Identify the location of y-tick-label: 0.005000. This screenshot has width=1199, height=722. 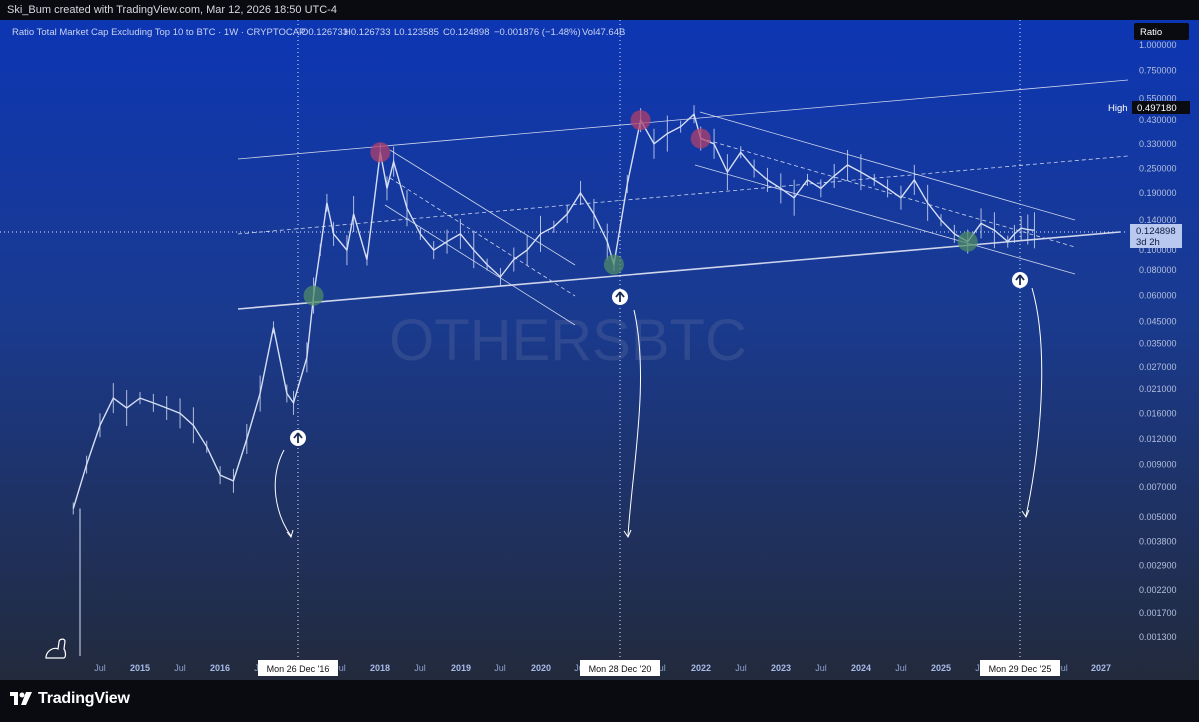
(1158, 517).